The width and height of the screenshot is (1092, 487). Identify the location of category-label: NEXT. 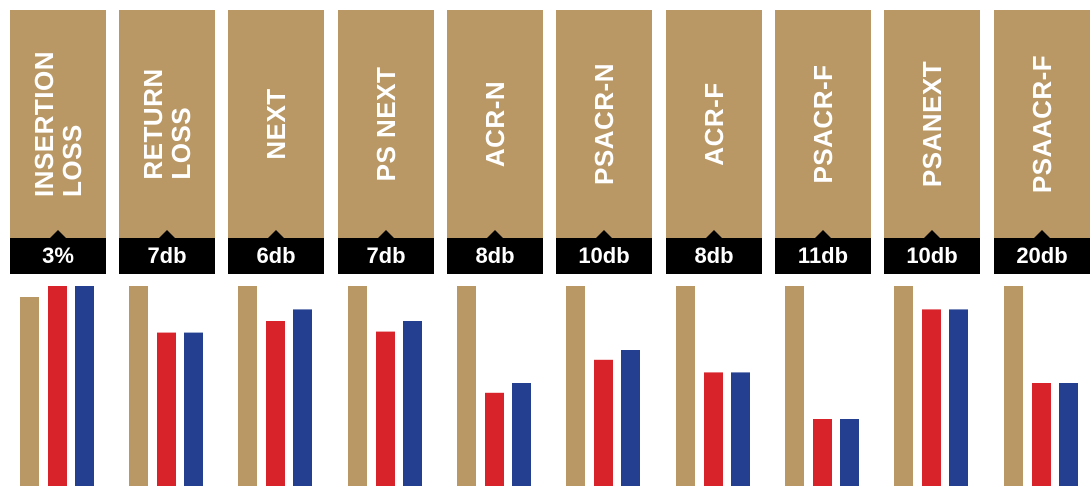
(276, 124).